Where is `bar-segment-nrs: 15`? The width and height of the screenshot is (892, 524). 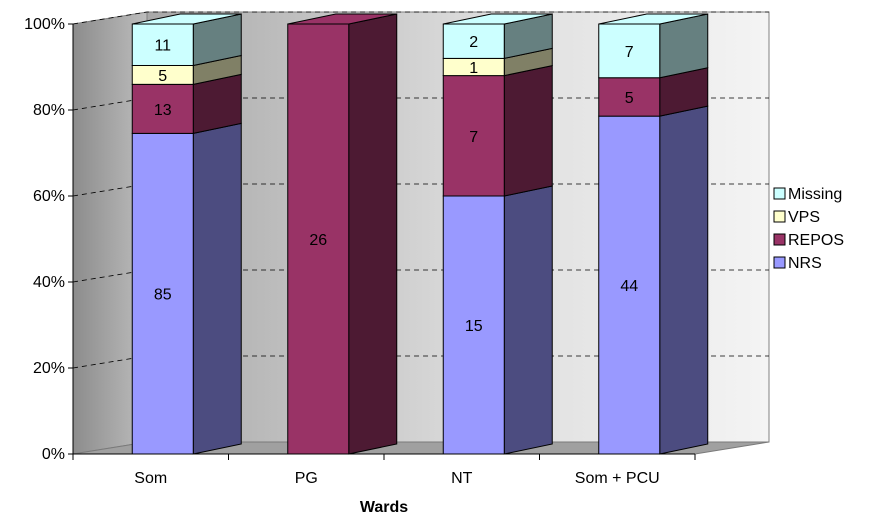 bar-segment-nrs: 15 is located at coordinates (497, 320).